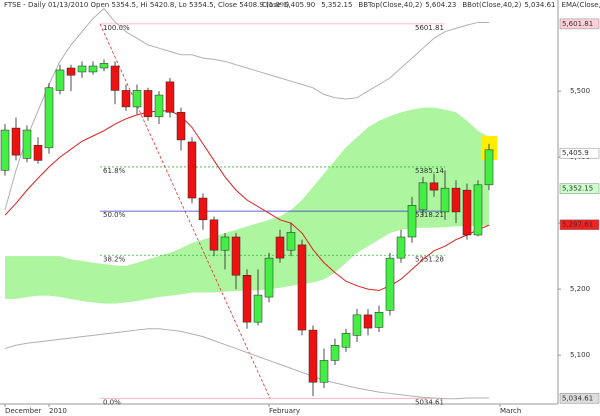 Image resolution: width=600 pixels, height=416 pixels. Describe the element at coordinates (112, 402) in the screenshot. I see `fib-pct-label: 0.0%` at that location.